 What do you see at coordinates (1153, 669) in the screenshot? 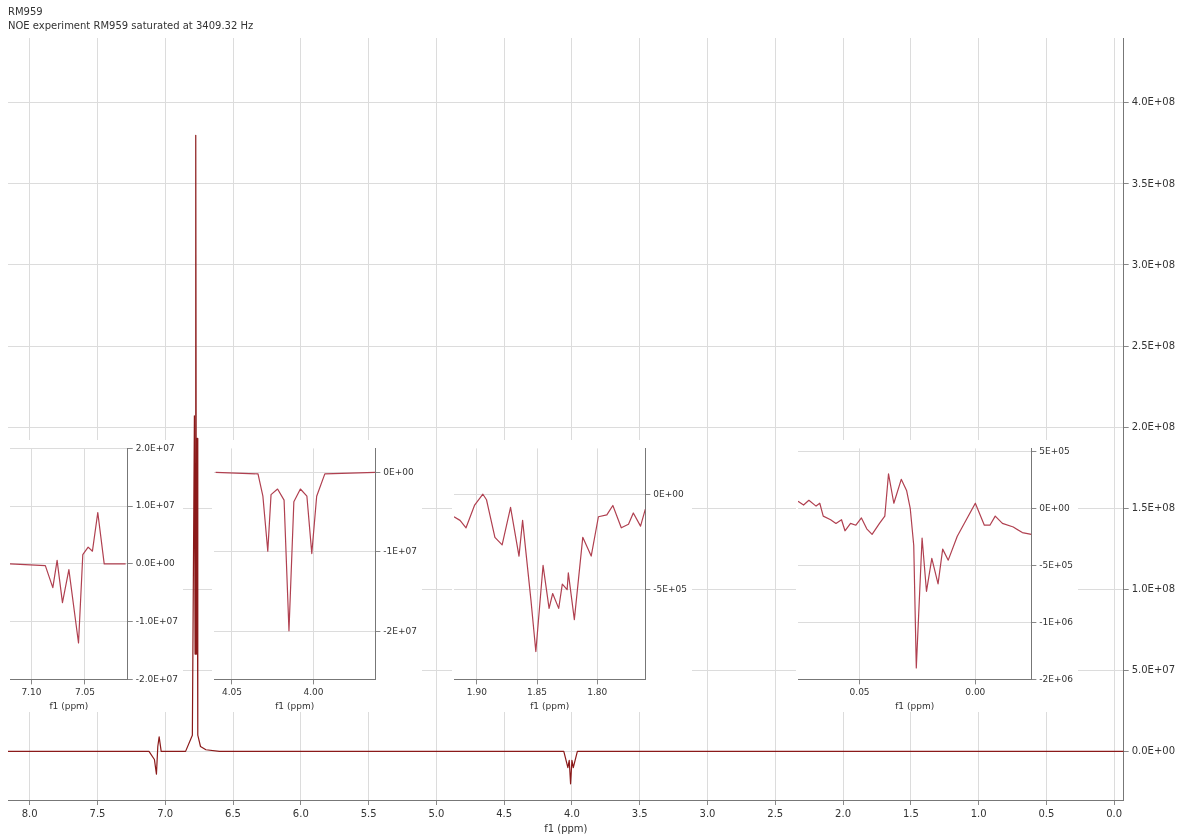
I see `y-tick-label: 5.0E+07` at bounding box center [1153, 669].